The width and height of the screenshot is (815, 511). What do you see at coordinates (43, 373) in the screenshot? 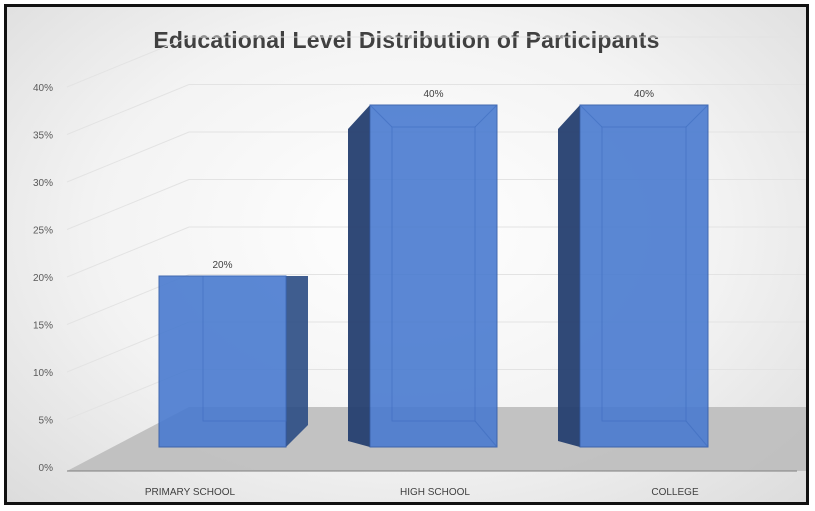
I see `y-tick-label: 10%` at bounding box center [43, 373].